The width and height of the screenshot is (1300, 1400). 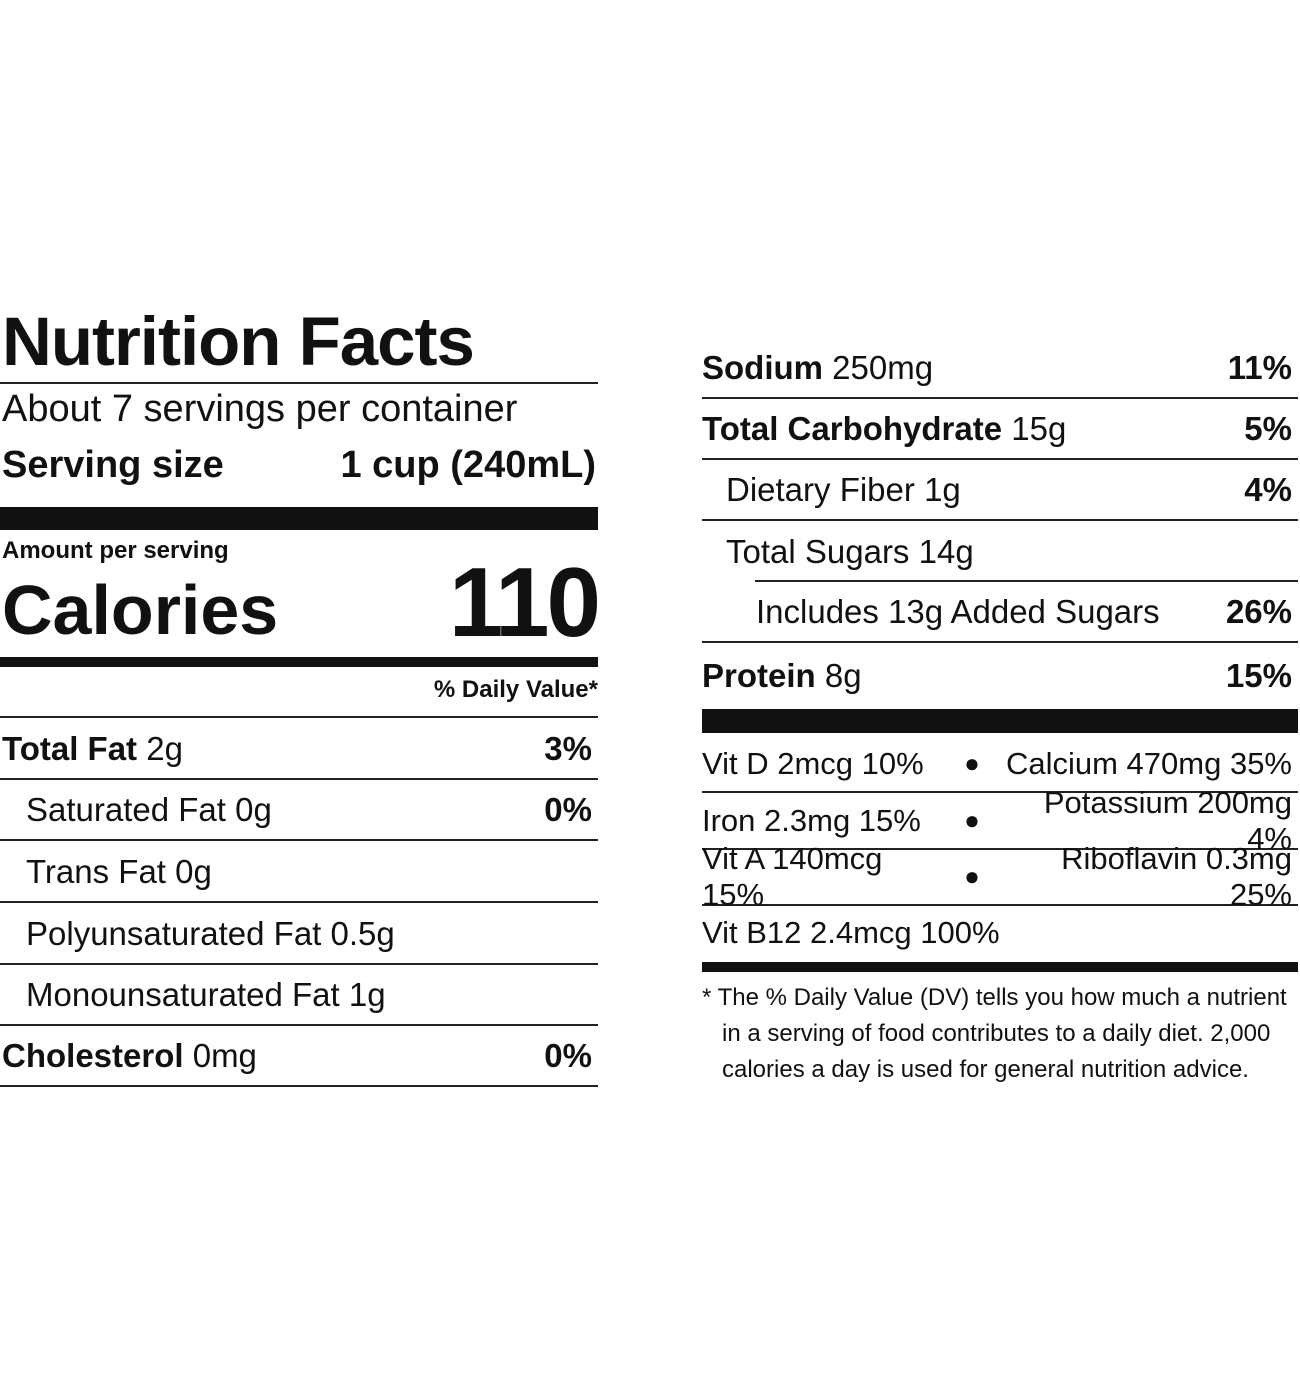 I want to click on servings: About 7 servings per container, so click(x=260, y=409).